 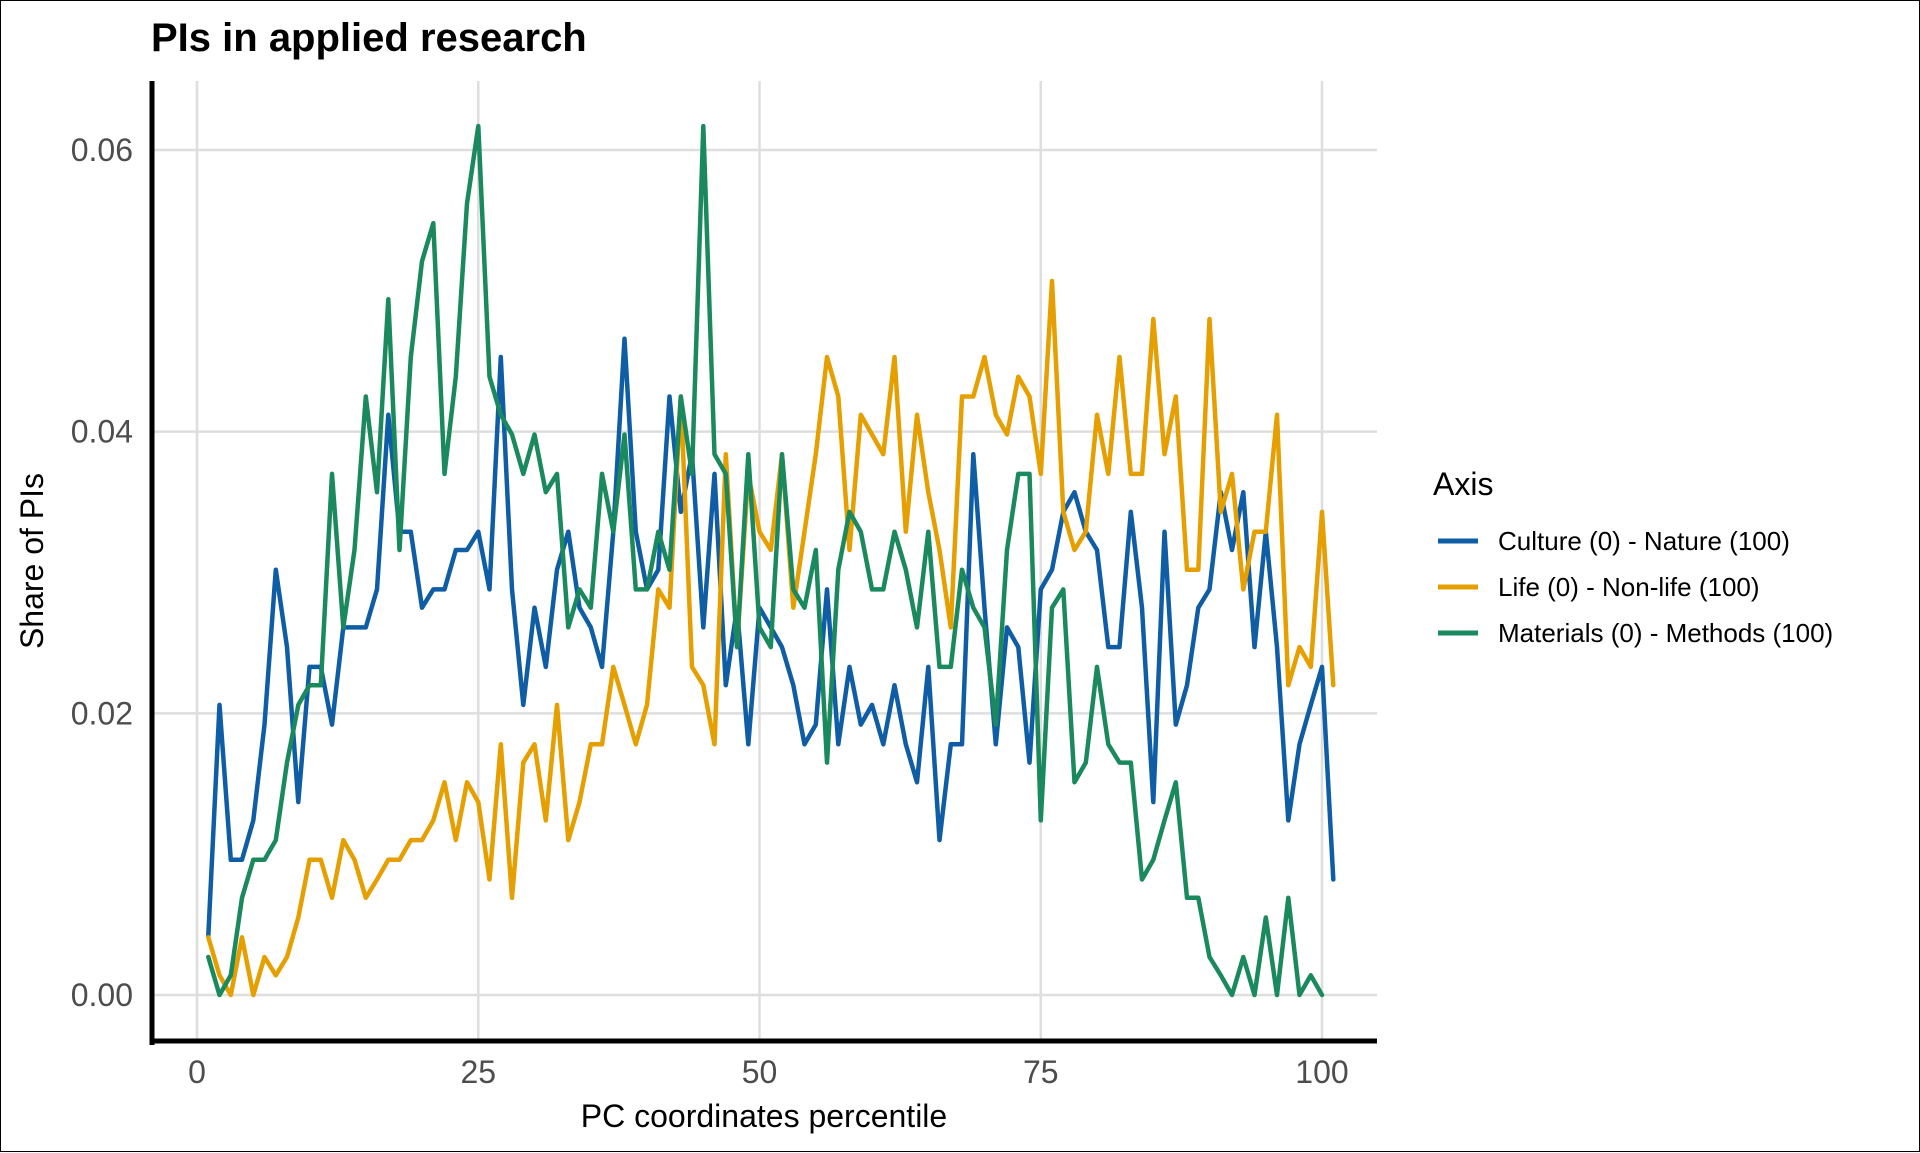 I want to click on x-tick-label: 0, so click(x=197, y=1072).